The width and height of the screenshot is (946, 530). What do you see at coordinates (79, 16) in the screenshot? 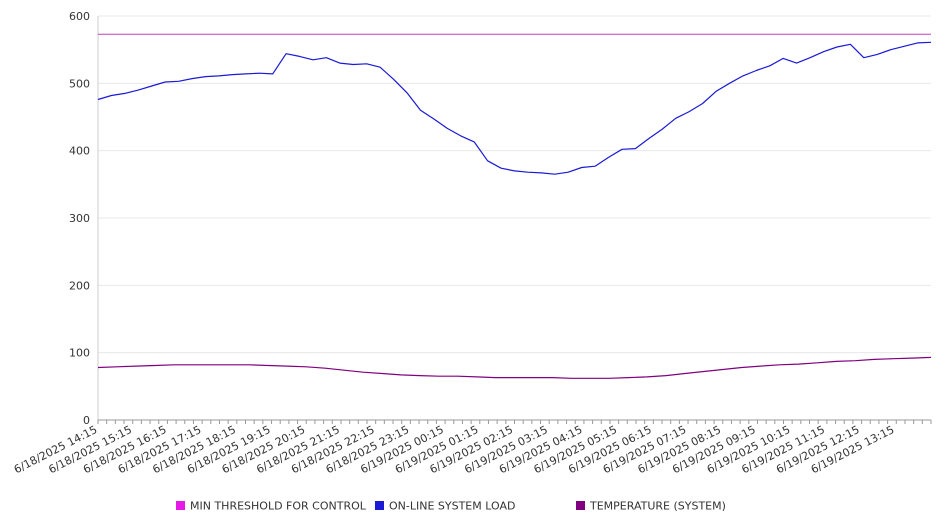
I see `y-tick-label: 600` at bounding box center [79, 16].